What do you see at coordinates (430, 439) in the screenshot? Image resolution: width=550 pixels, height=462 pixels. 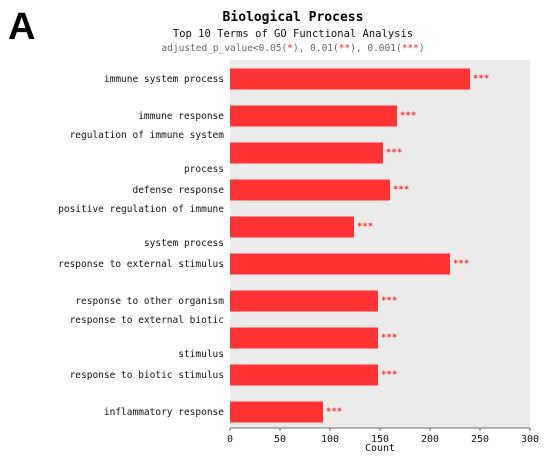 I see `x-tick-label: 200` at bounding box center [430, 439].